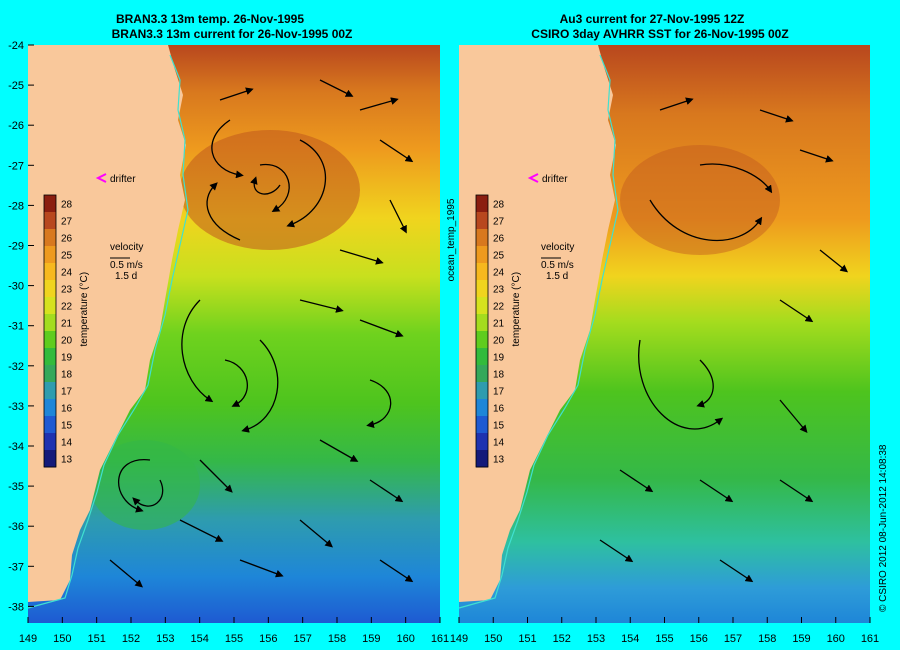 Image resolution: width=900 pixels, height=650 pixels. Describe the element at coordinates (499, 375) in the screenshot. I see `colorbar-tick-label: 18` at that location.